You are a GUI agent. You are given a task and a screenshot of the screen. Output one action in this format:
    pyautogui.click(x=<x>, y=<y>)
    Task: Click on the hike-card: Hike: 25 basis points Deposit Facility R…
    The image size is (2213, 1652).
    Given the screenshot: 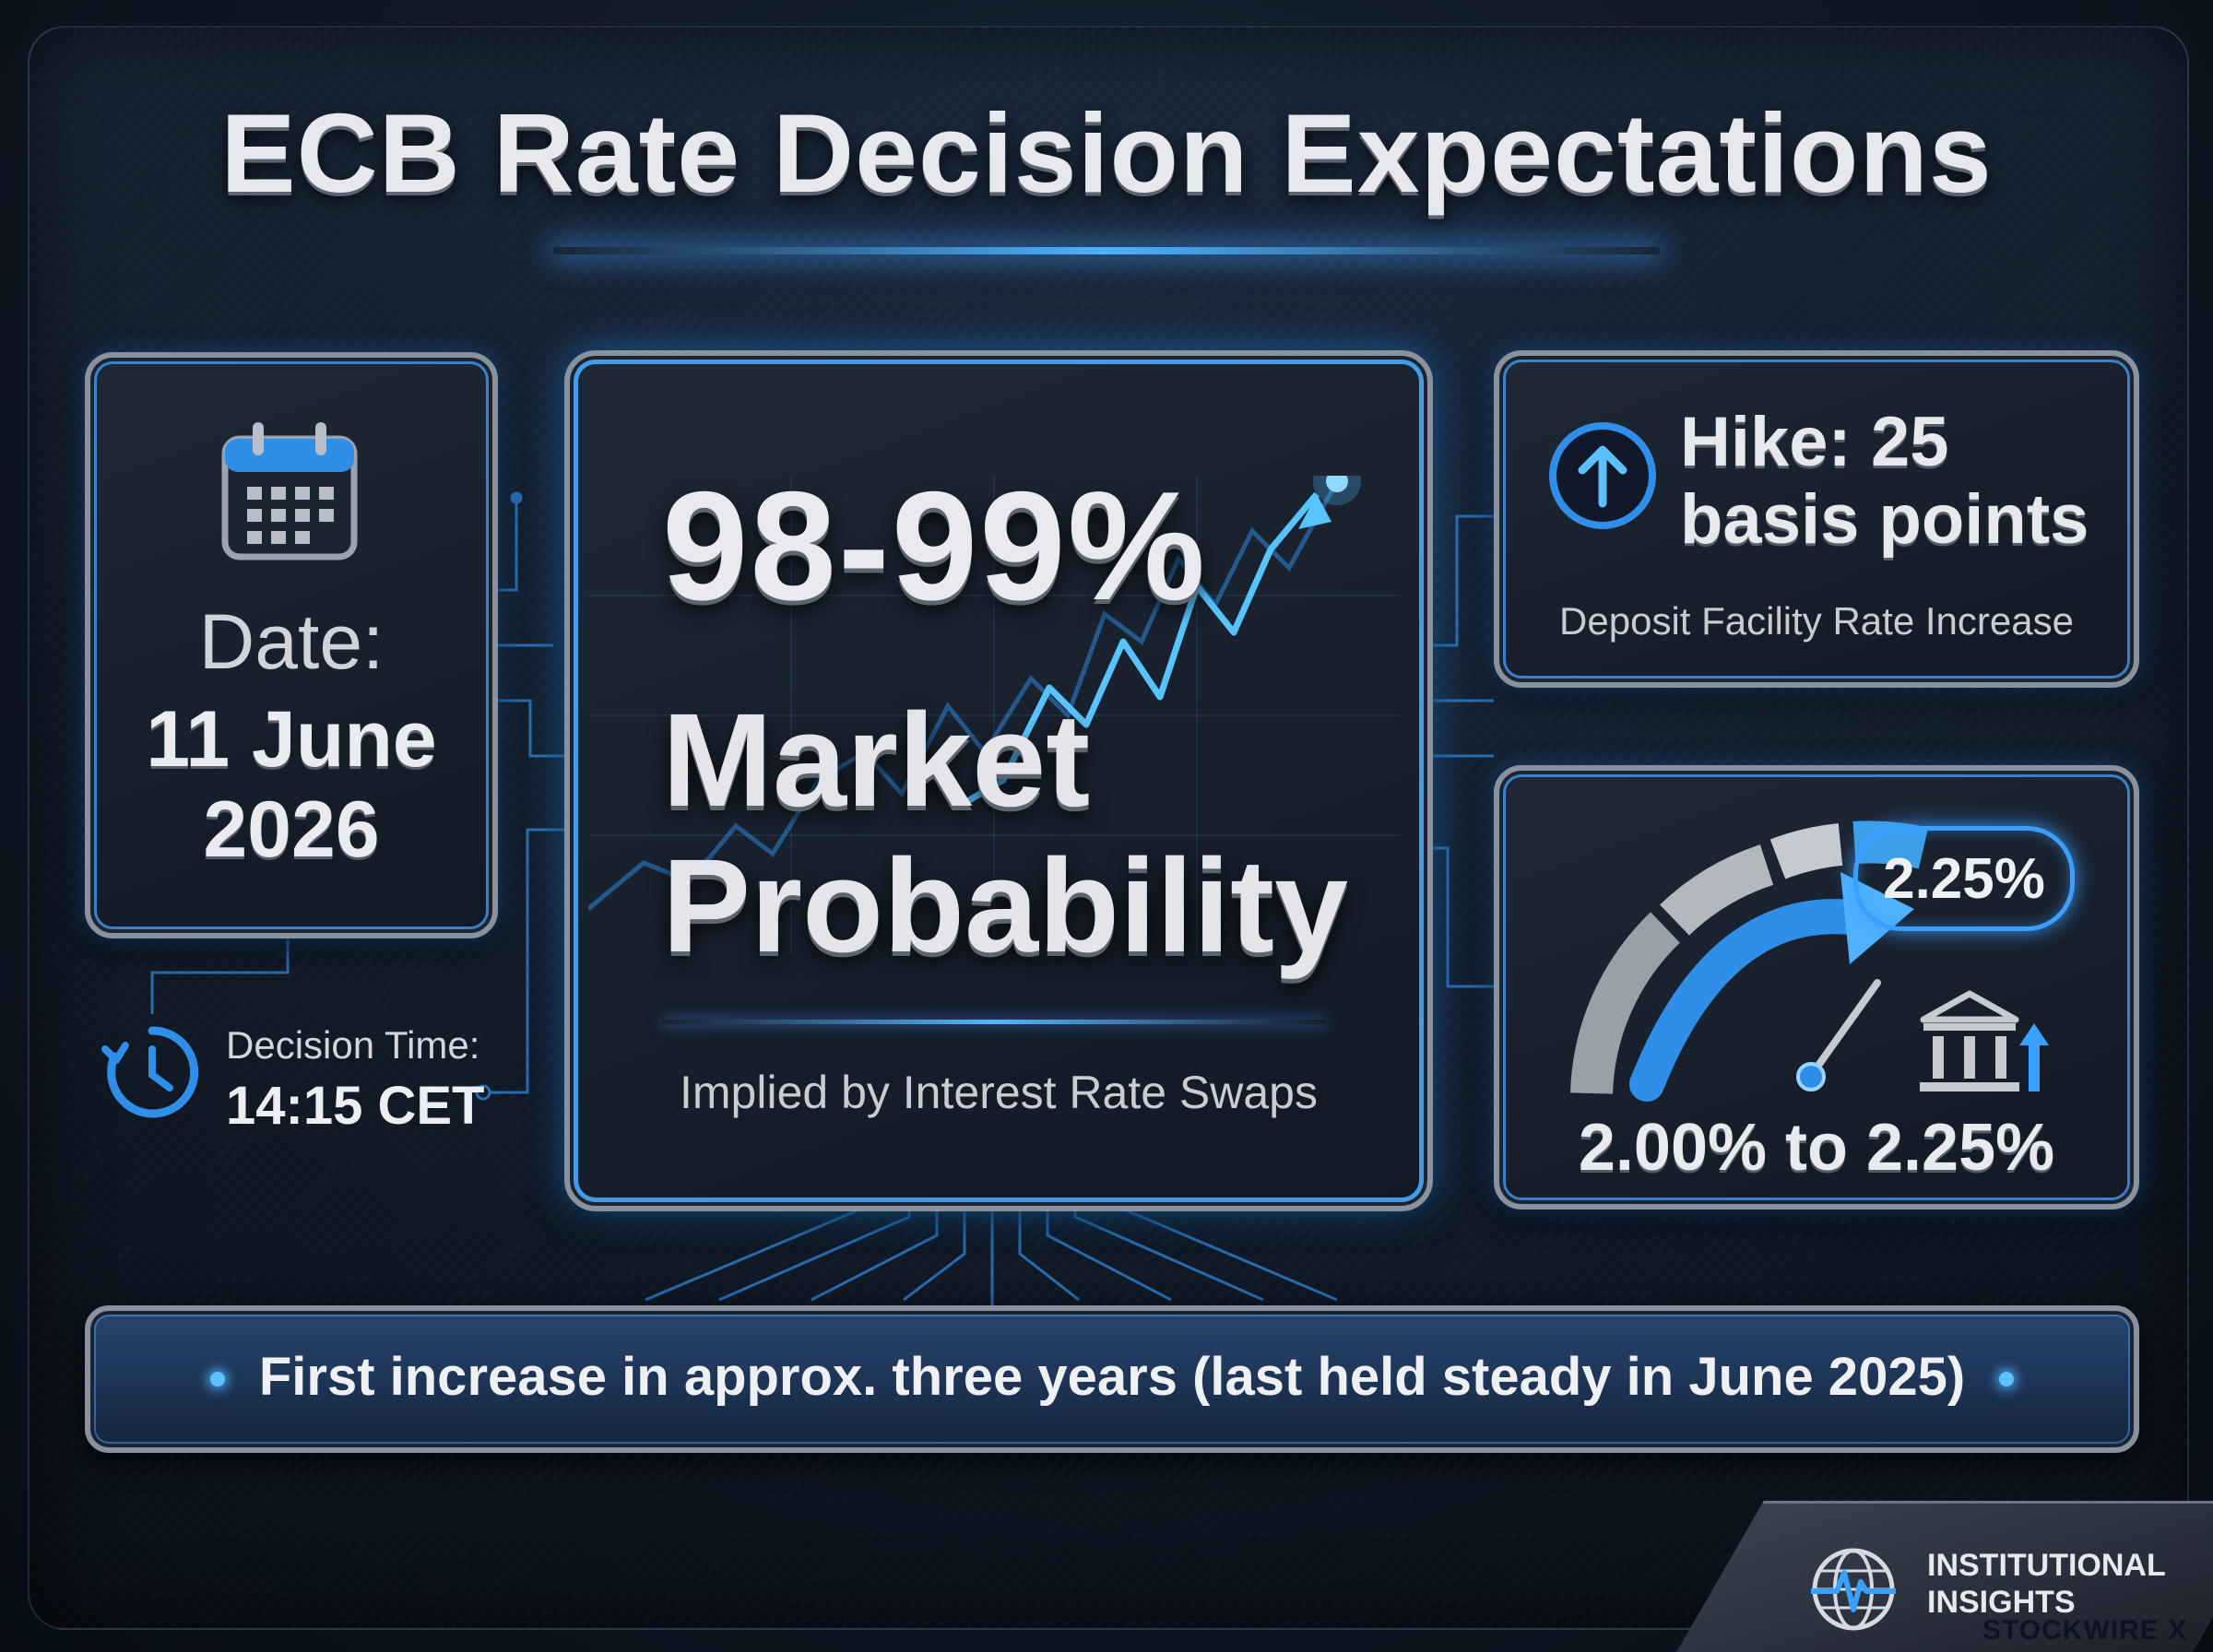 What is the action you would take?
    pyautogui.click(x=1816, y=519)
    